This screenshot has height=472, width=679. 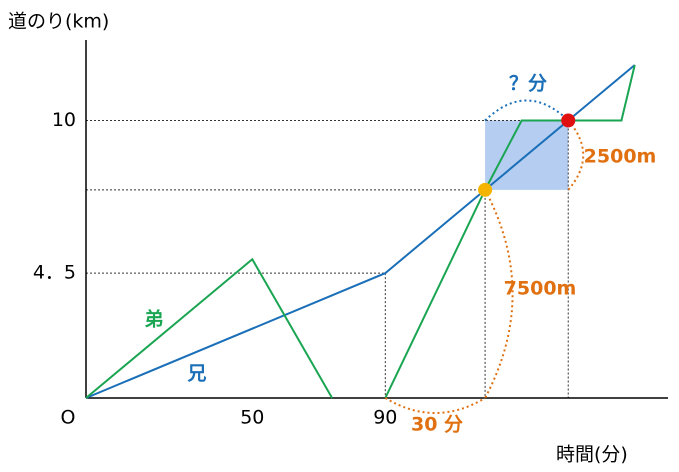 I want to click on x-tick-label: 90, so click(x=385, y=418).